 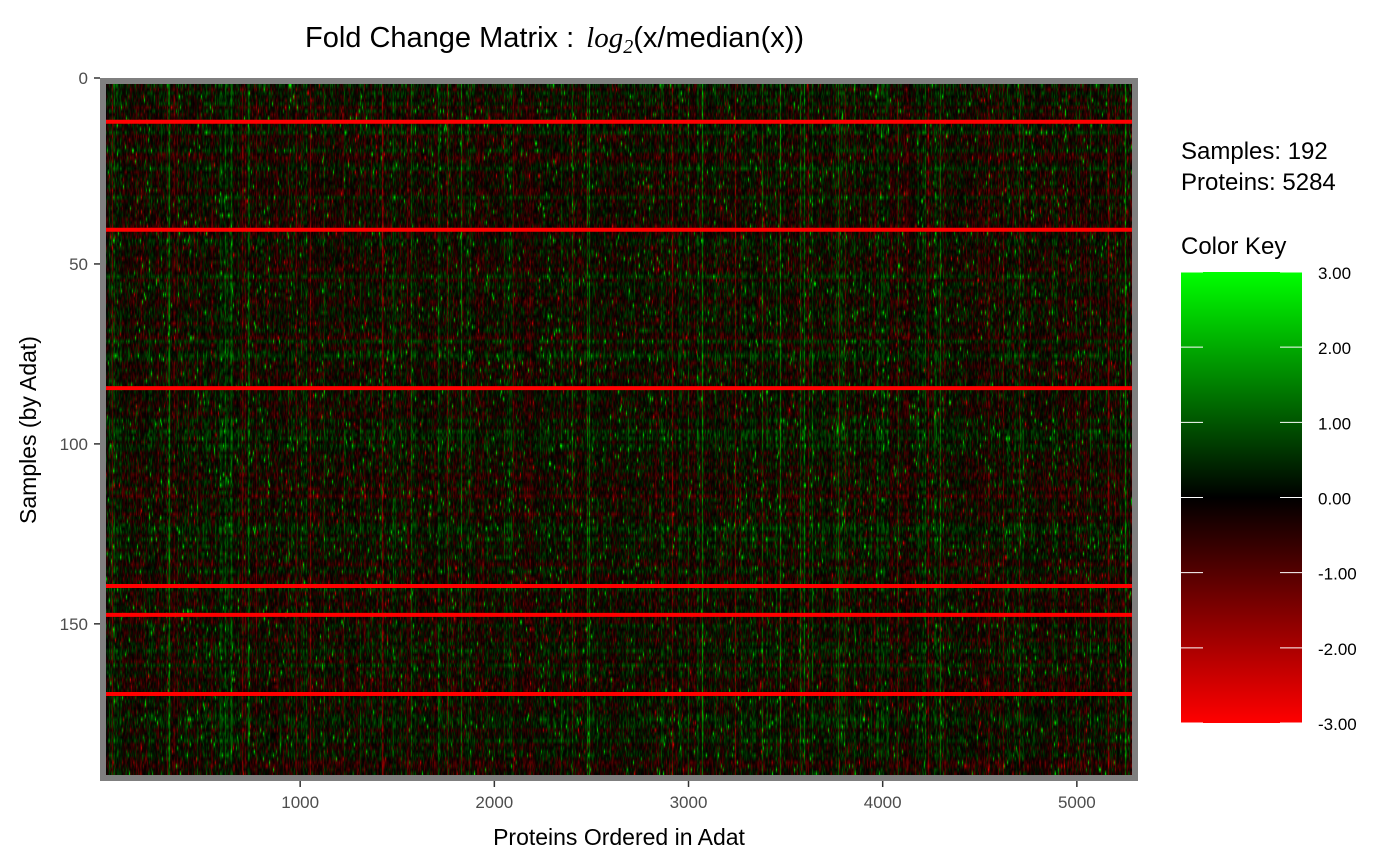 What do you see at coordinates (718, 38) in the screenshot?
I see `chart-title-expression: (x/median(x))` at bounding box center [718, 38].